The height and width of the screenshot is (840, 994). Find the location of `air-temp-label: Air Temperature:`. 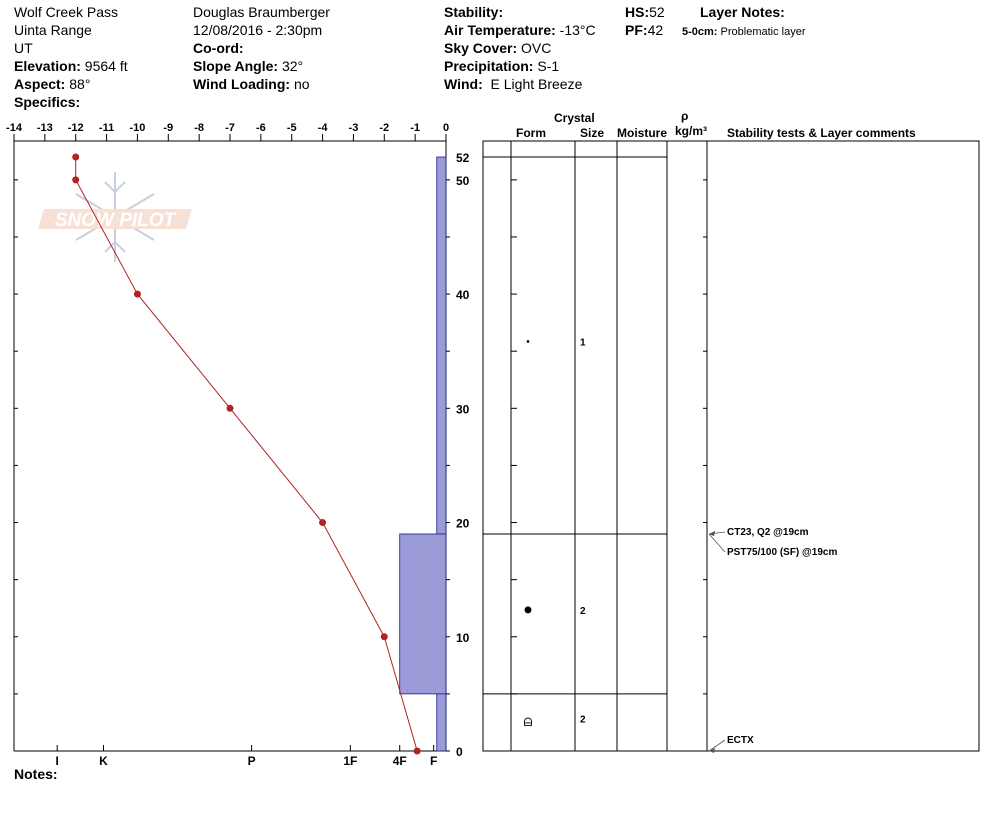

air-temp-label: Air Temperature: is located at coordinates (500, 30).